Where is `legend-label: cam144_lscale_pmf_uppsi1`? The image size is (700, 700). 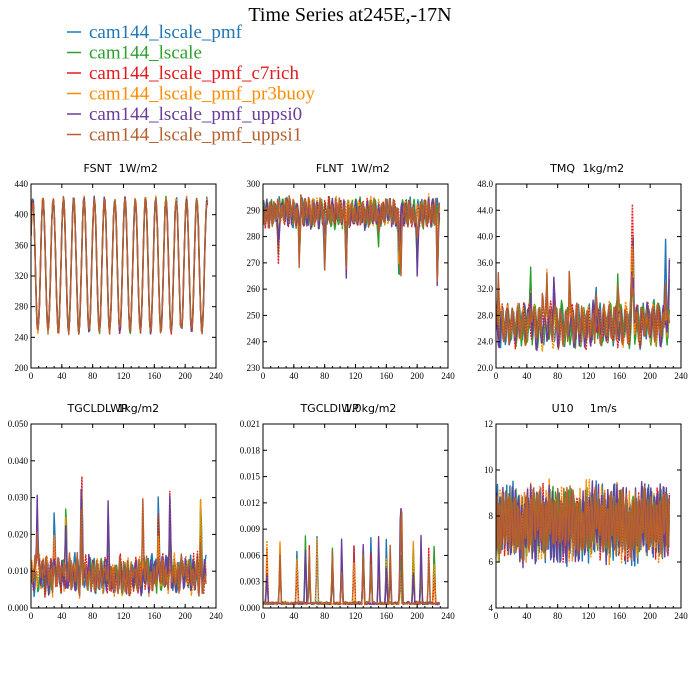
legend-label: cam144_lscale_pmf_uppsi1 is located at coordinates (195, 135).